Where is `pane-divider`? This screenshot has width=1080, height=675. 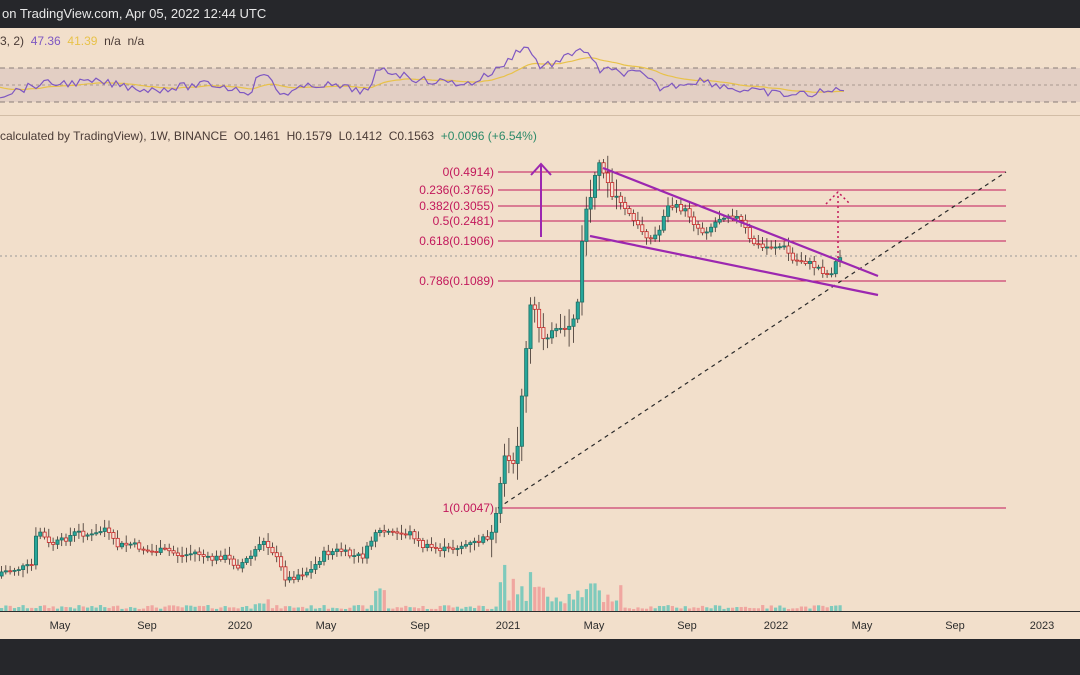
pane-divider is located at coordinates (540, 115).